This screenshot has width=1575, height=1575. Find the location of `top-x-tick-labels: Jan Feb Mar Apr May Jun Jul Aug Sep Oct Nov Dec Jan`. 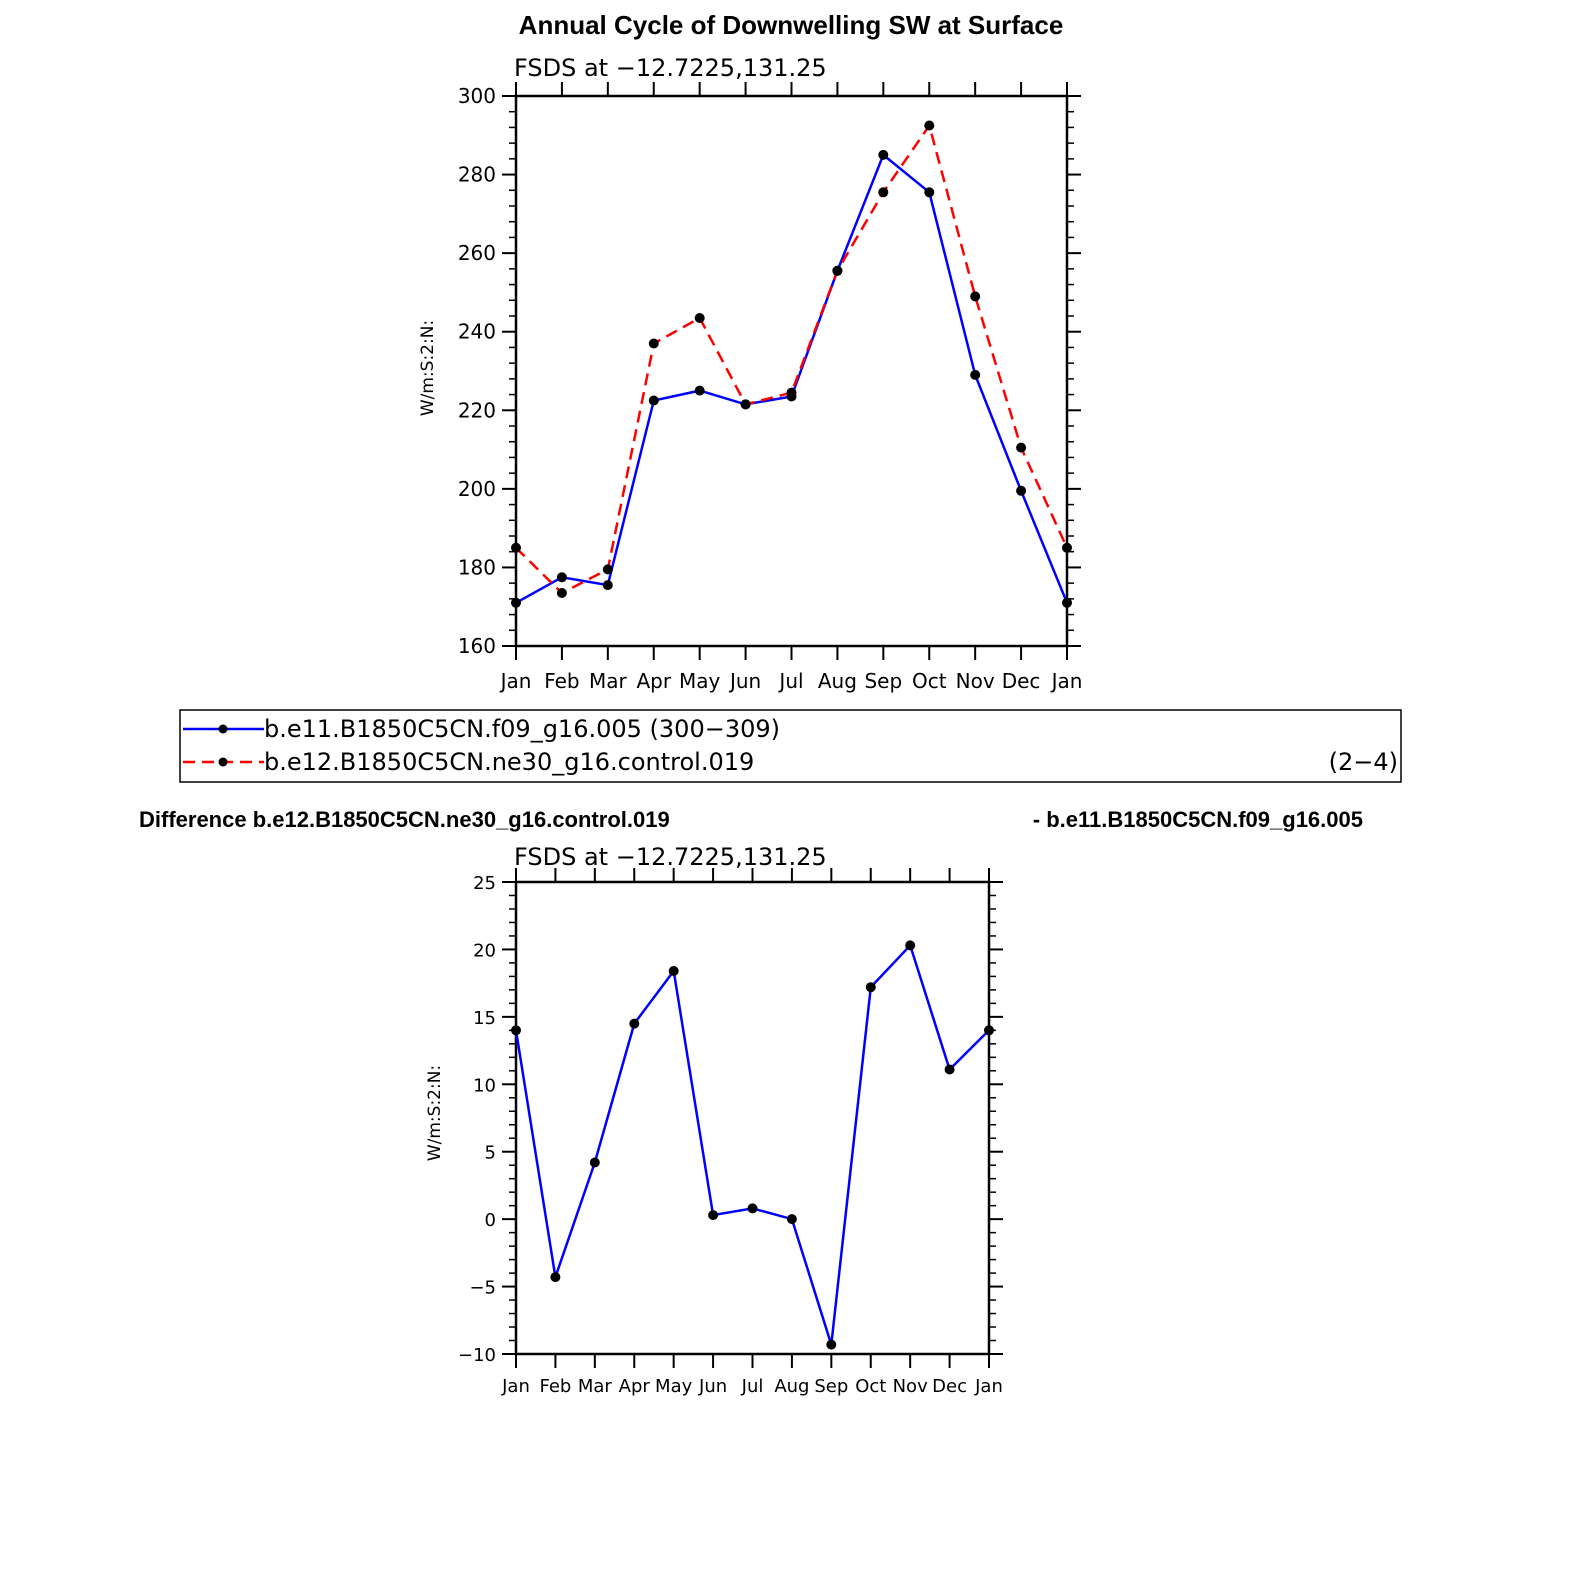

top-x-tick-labels: Jan Feb Mar Apr May Jun Jul Aug Sep Oct Nov Dec Jan is located at coordinates (791, 681).